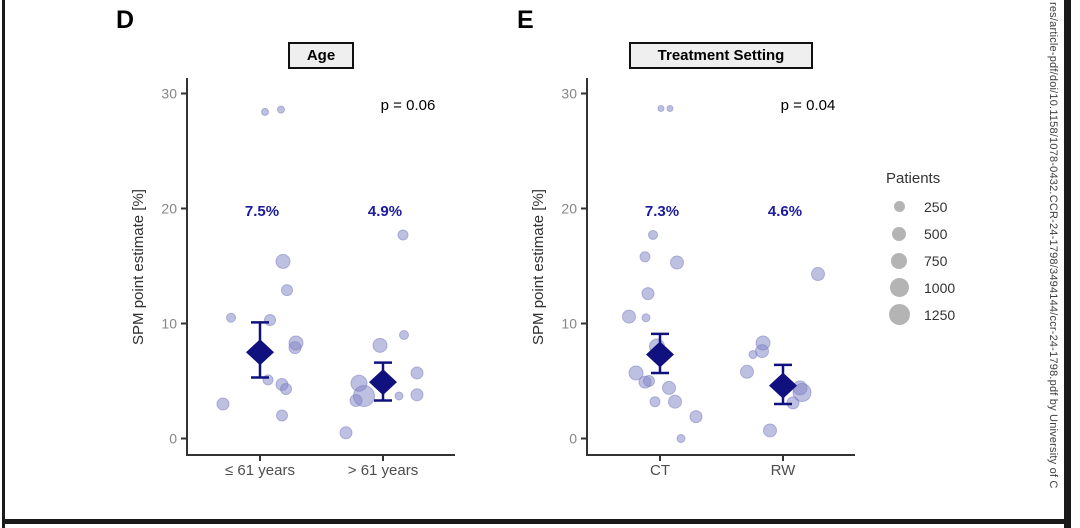 The image size is (1080, 528). Describe the element at coordinates (782, 341) in the screenshot. I see `group-2: RW 4.6%` at that location.